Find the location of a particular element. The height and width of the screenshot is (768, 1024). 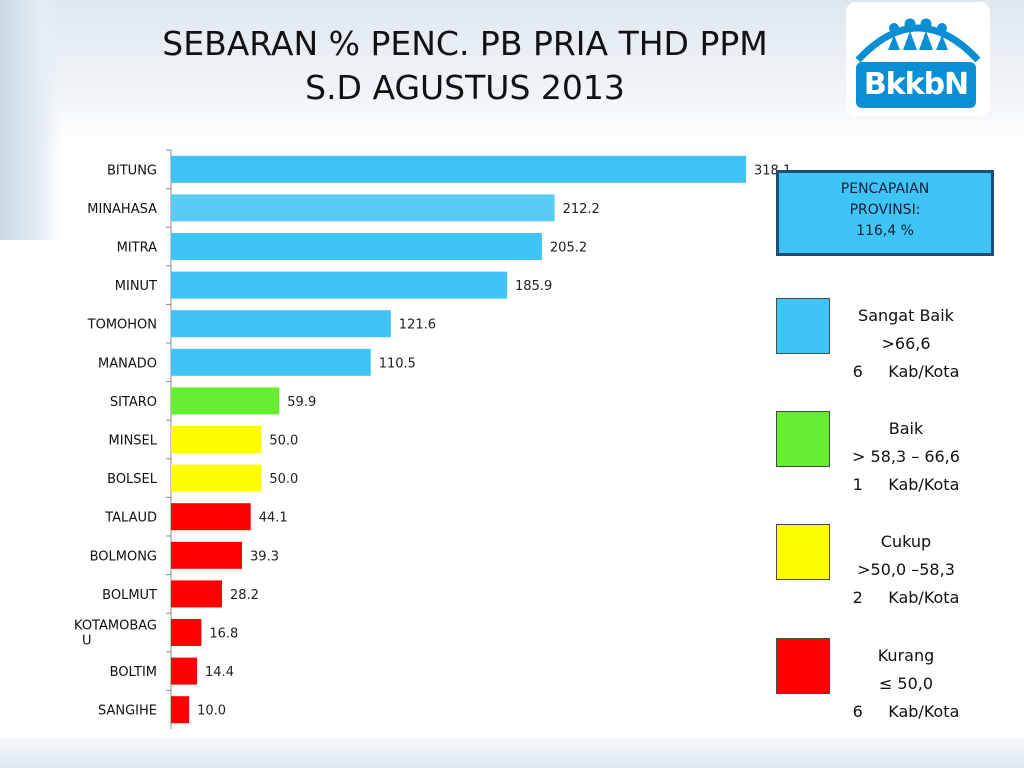

achievement-value: 116,4 % is located at coordinates (885, 231).